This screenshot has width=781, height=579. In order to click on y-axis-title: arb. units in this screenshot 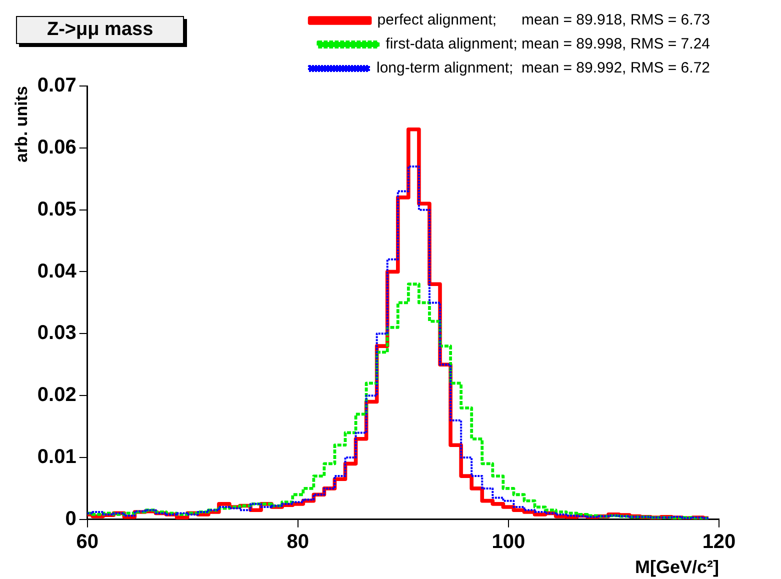, I will do `click(21, 124)`.